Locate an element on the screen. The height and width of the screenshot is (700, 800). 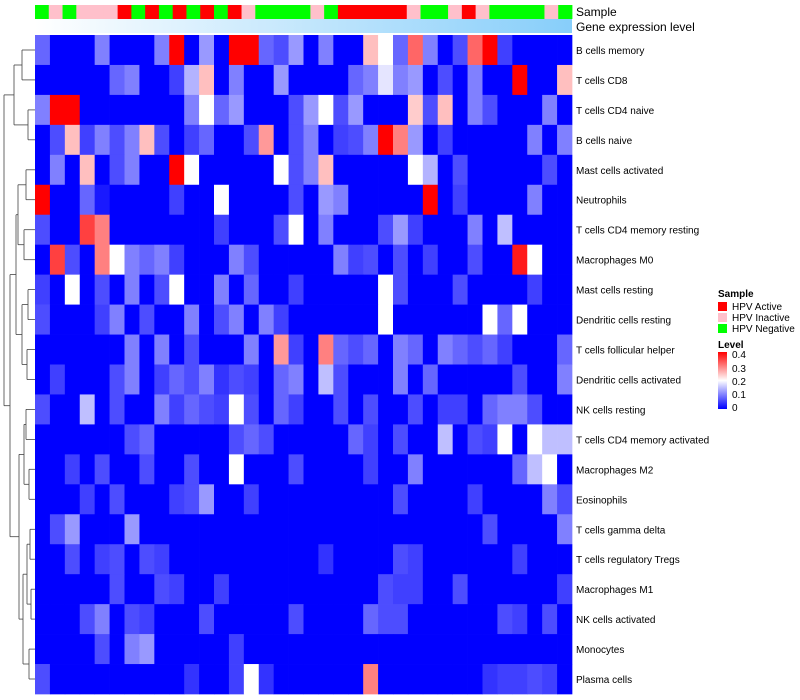
legend-label-hpv-negative: HPV Negative is located at coordinates (763, 329).